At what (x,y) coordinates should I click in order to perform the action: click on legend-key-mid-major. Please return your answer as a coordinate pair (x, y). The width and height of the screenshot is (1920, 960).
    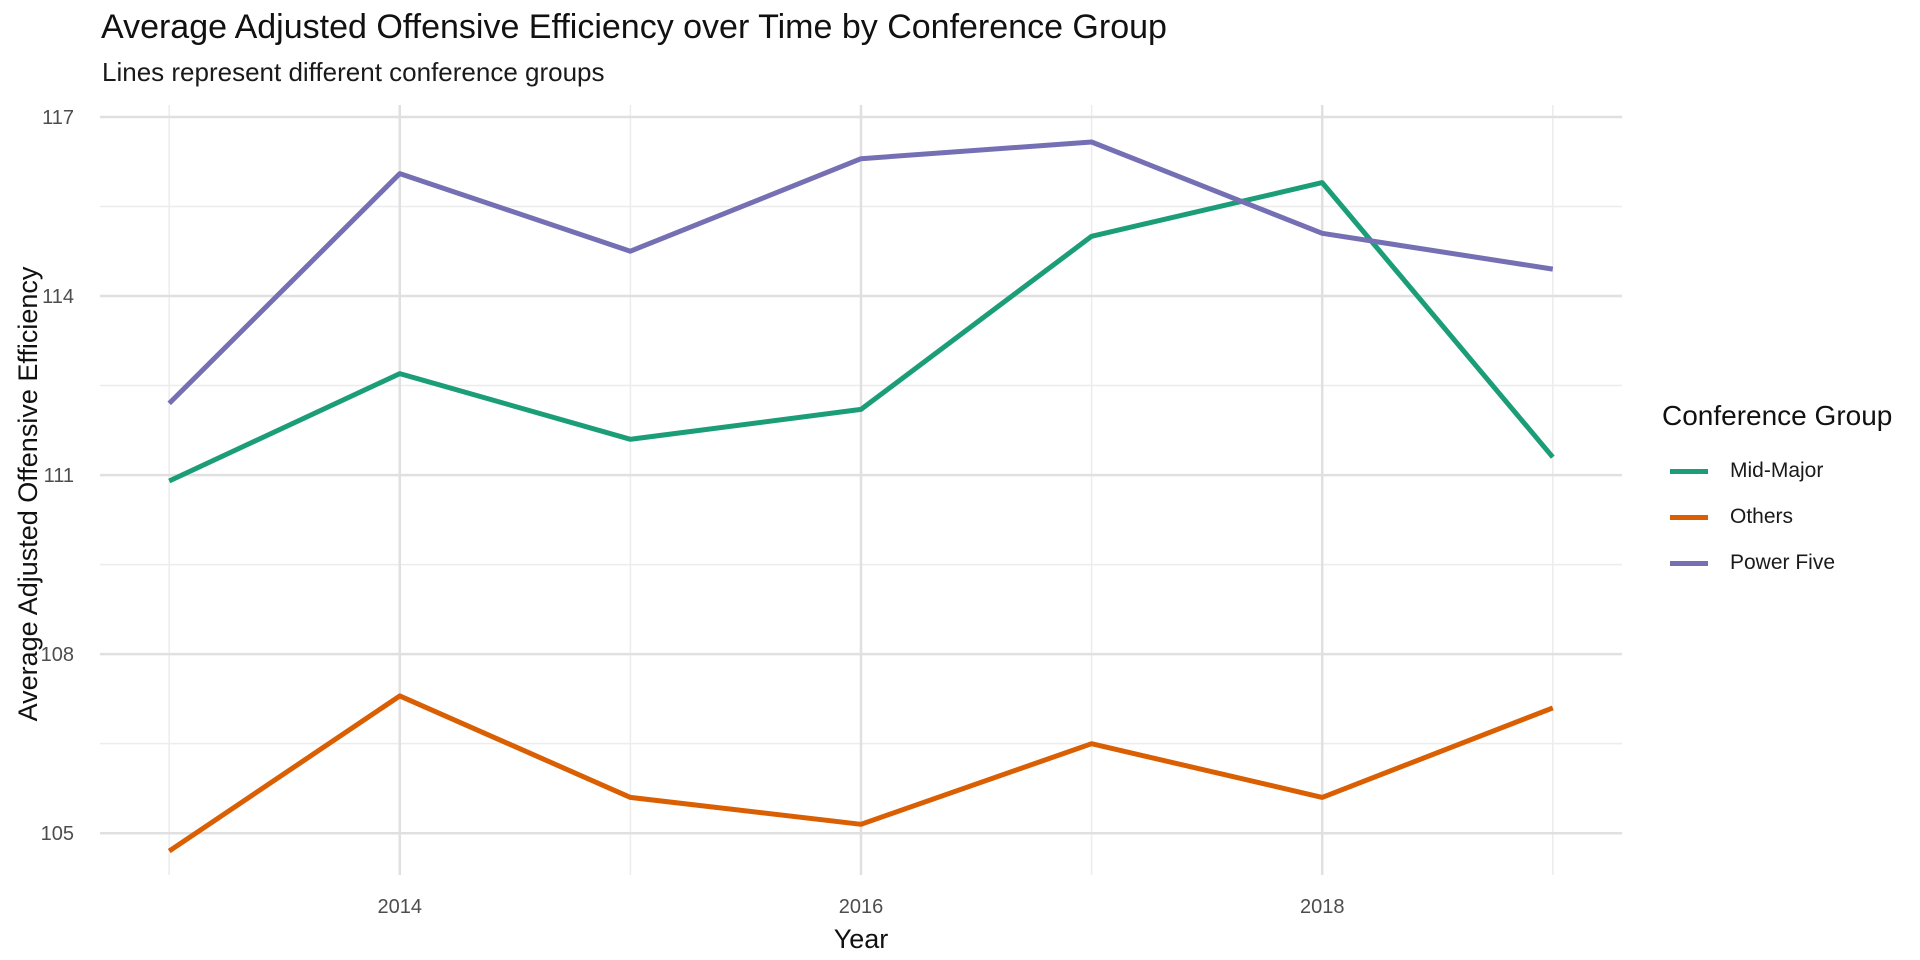
    Looking at the image, I should click on (1689, 471).